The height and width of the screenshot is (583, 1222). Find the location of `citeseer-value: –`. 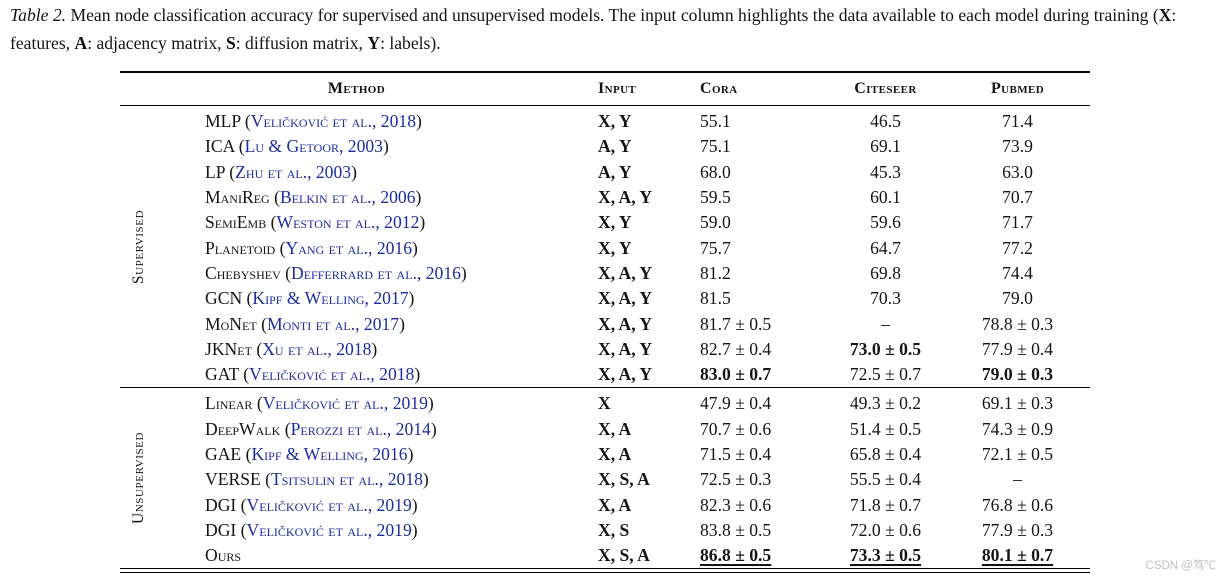

citeseer-value: – is located at coordinates (885, 324).